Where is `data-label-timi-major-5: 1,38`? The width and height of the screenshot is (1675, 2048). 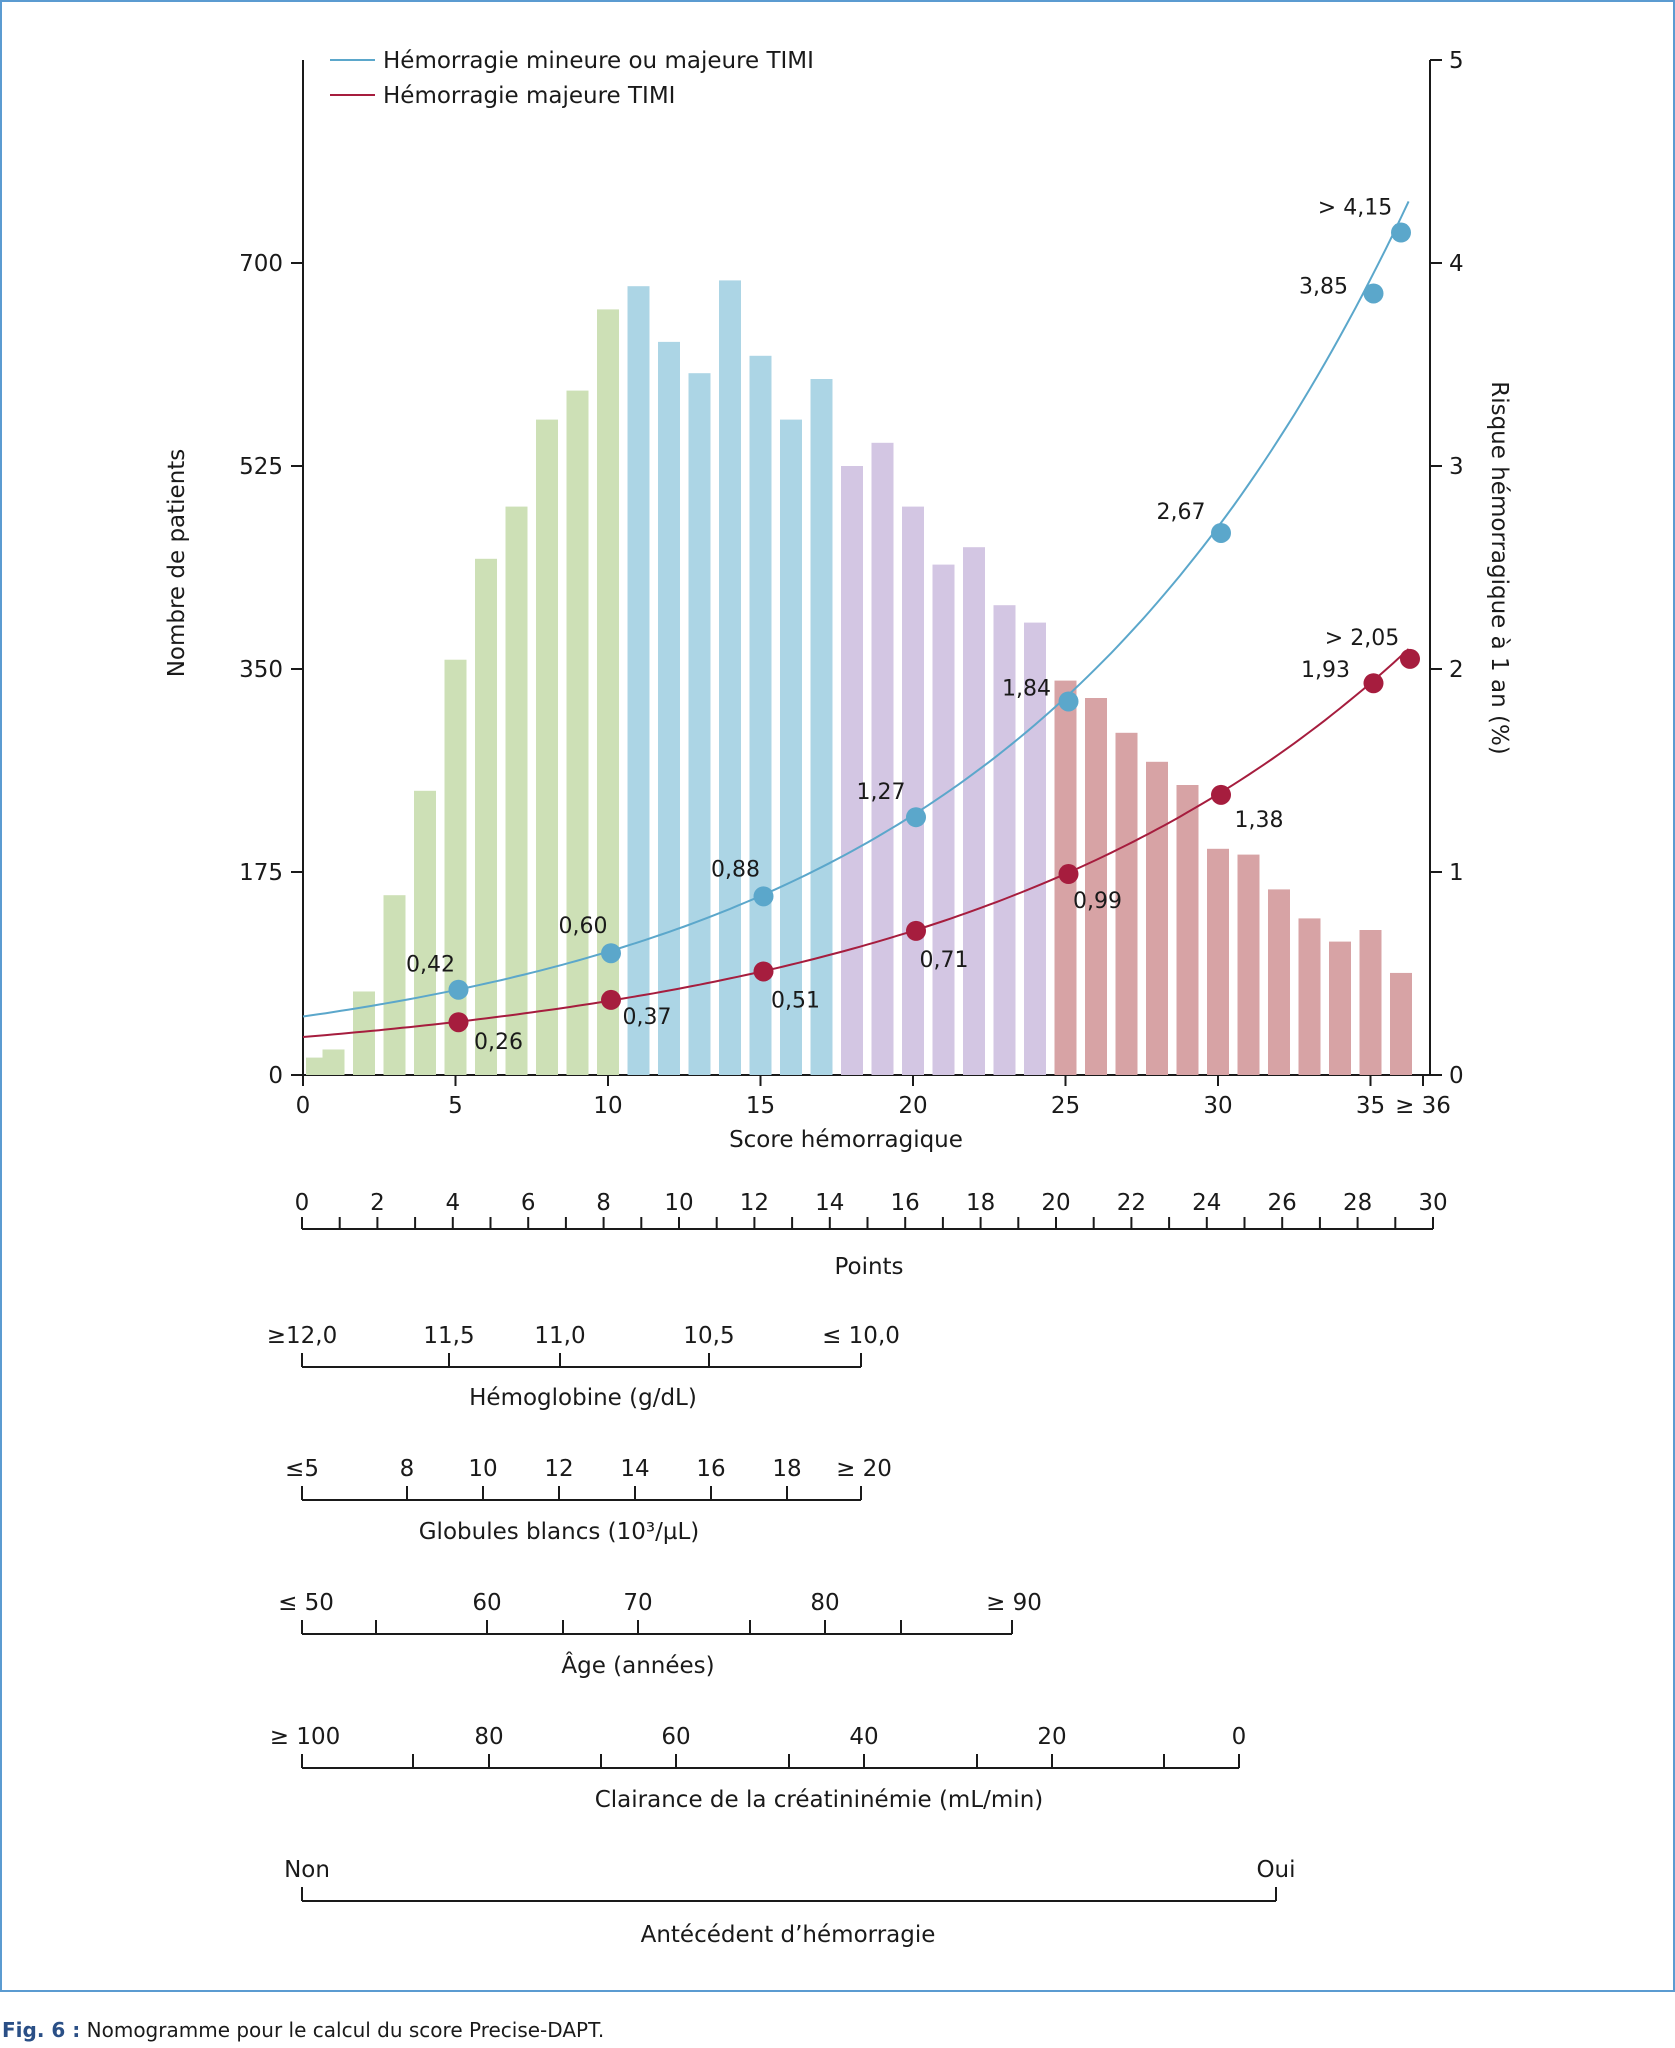
data-label-timi-major-5: 1,38 is located at coordinates (1259, 820).